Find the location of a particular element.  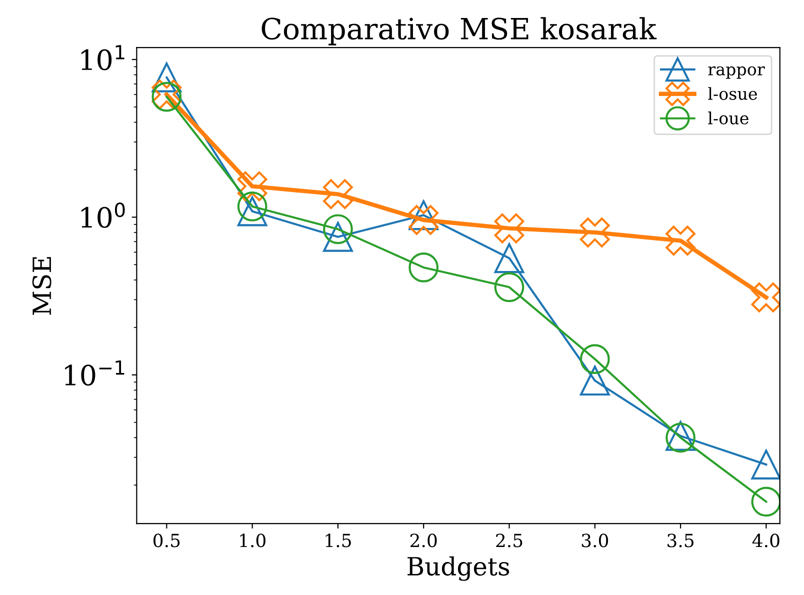

x-tick-label: 3.0 is located at coordinates (595, 541).